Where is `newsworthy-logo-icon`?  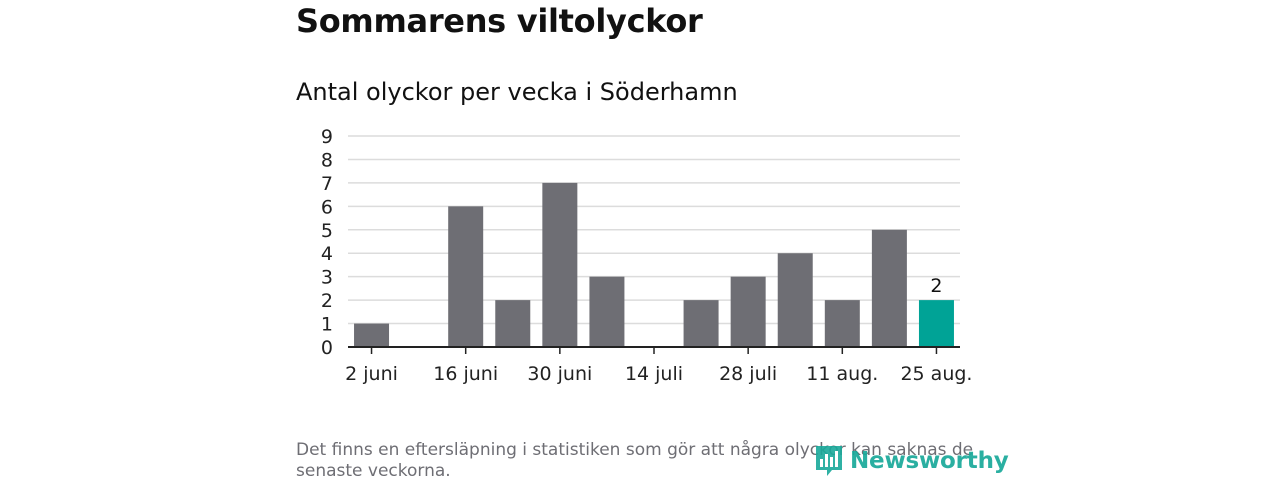 newsworthy-logo-icon is located at coordinates (829, 461).